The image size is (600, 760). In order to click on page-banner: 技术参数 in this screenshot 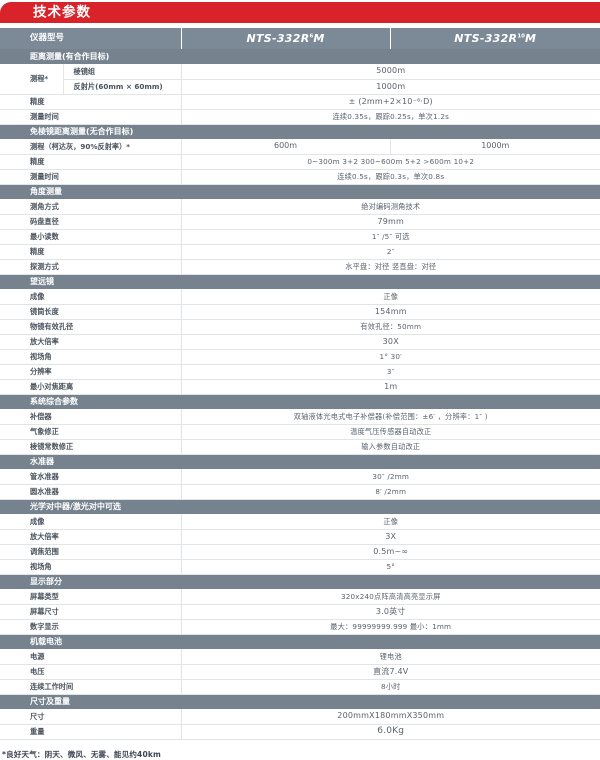, I will do `click(300, 12)`.